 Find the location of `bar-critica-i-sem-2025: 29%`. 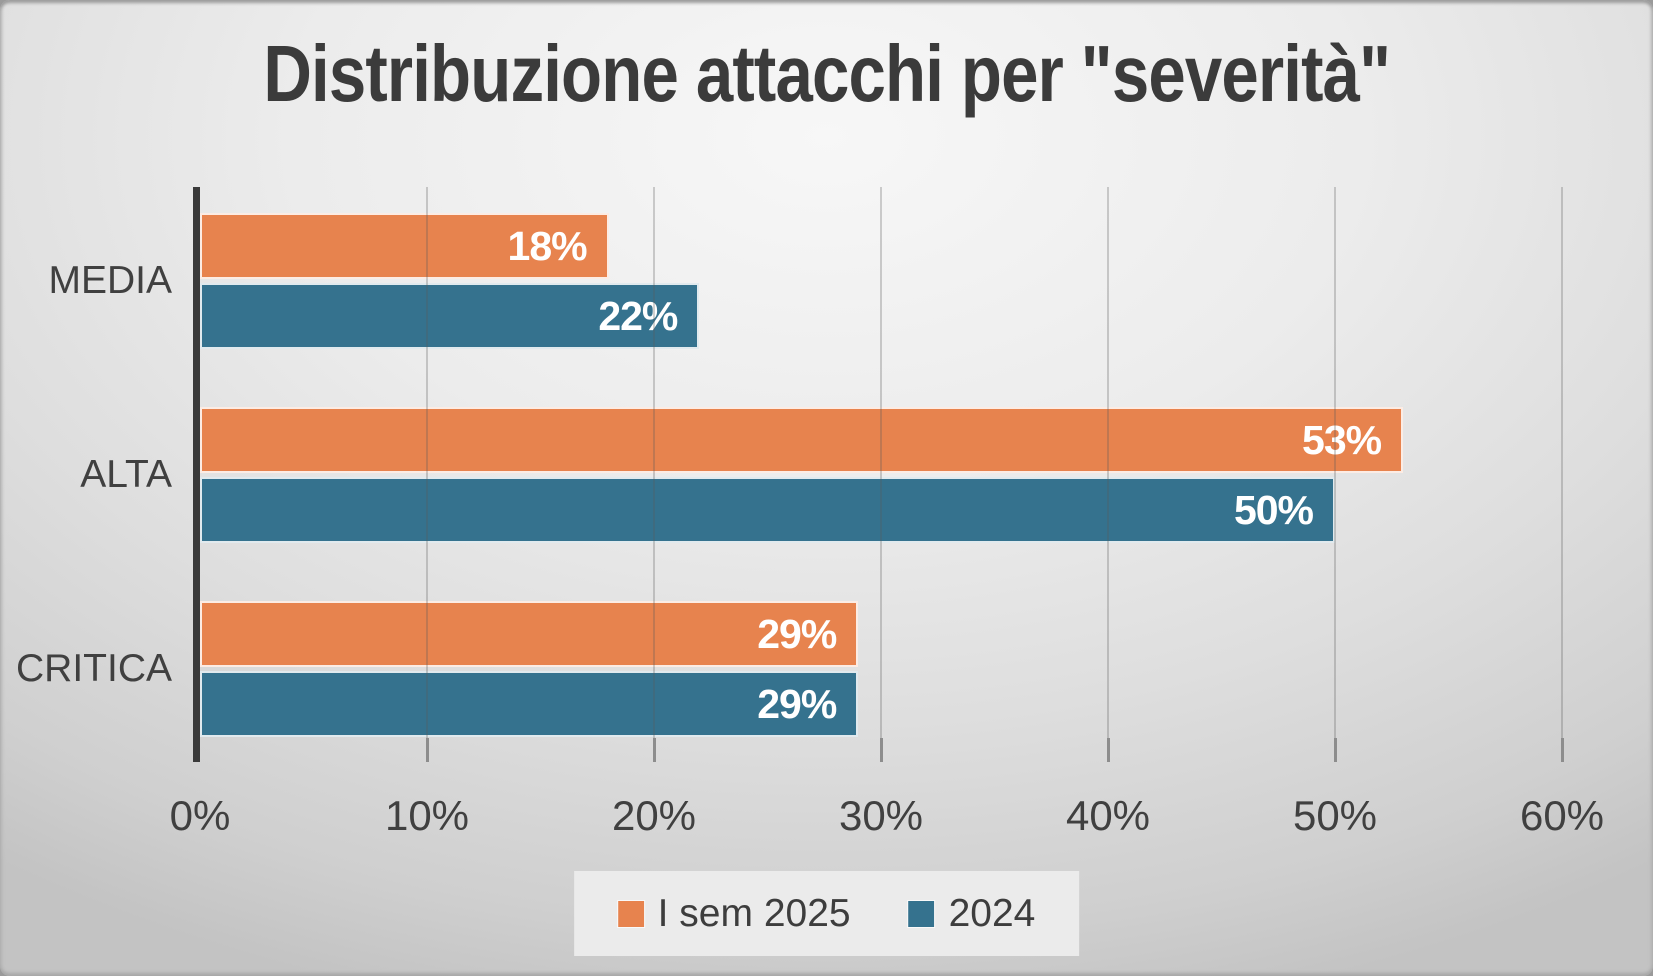

bar-critica-i-sem-2025: 29% is located at coordinates (529, 634).